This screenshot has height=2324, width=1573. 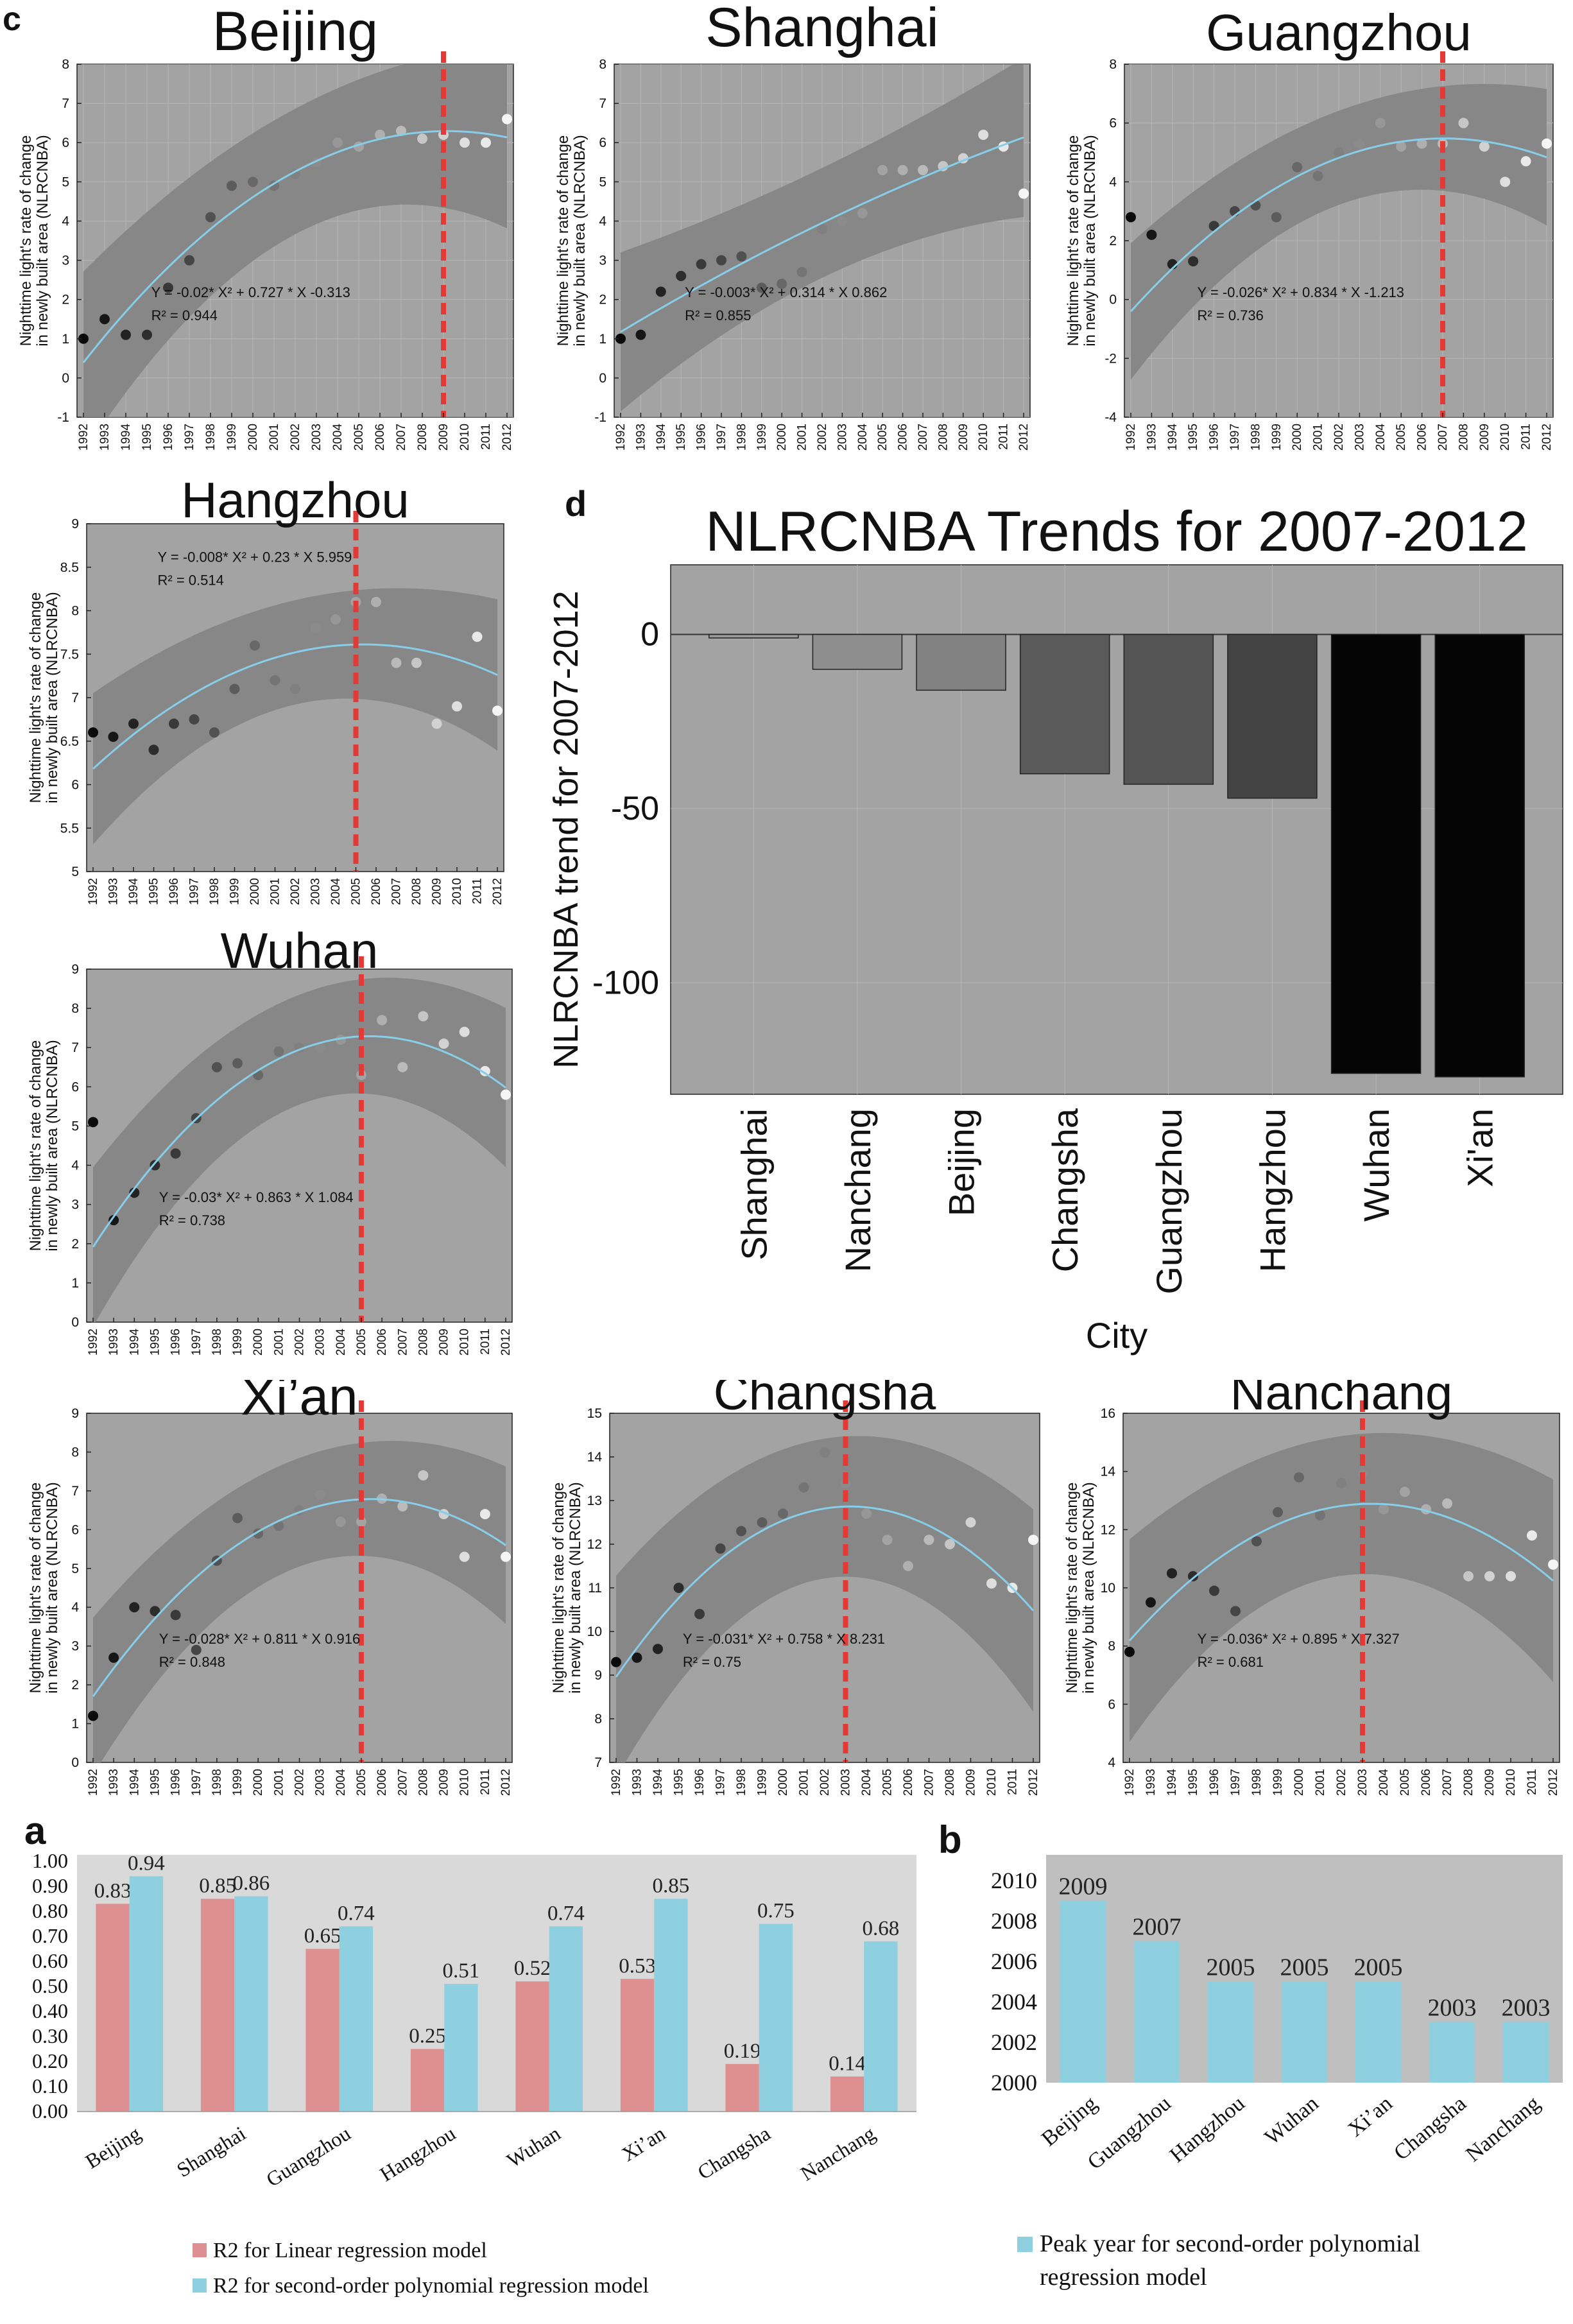 I want to click on shanghai-equation: Y = -0.003* X² + 0.314 * X 0.862, so click(x=786, y=292).